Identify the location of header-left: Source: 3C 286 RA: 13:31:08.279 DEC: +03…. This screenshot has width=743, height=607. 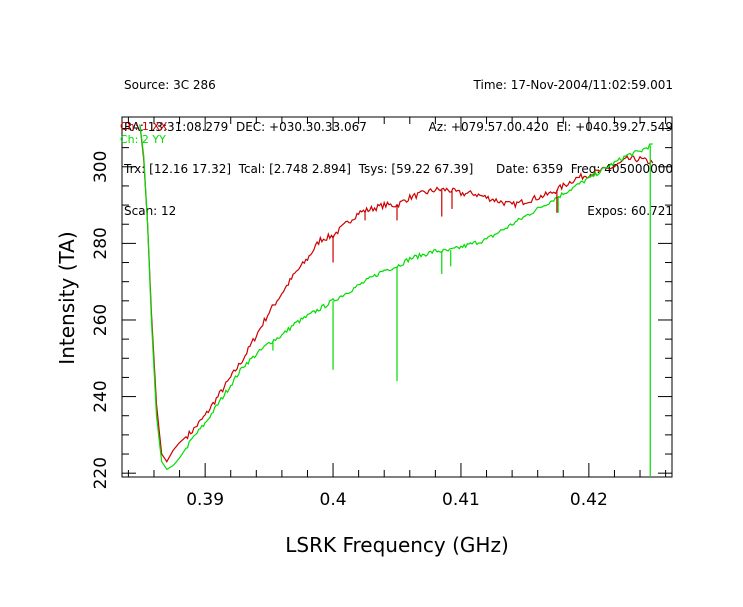
(298, 141).